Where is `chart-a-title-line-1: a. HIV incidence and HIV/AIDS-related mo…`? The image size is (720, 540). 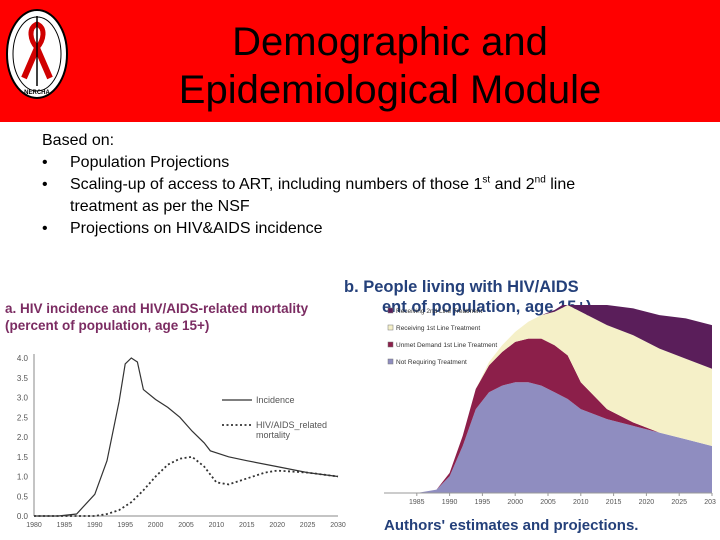
chart-a-title-line-1: a. HIV incidence and HIV/AIDS-related mo… is located at coordinates (157, 308).